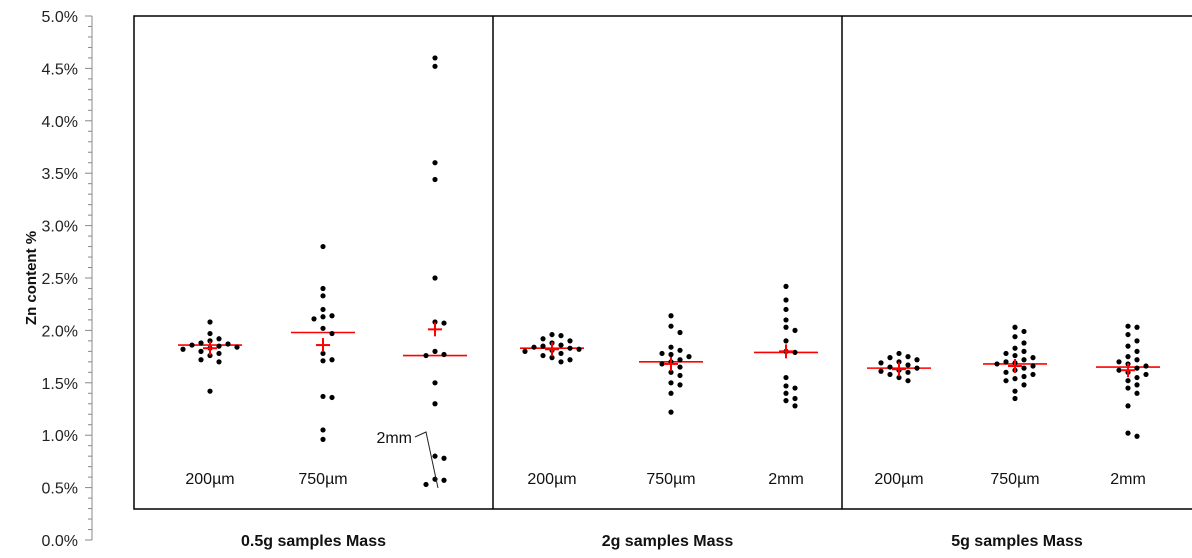 Image resolution: width=1192 pixels, height=558 pixels. What do you see at coordinates (60, 122) in the screenshot?
I see `y-tick-label: 4.0%` at bounding box center [60, 122].